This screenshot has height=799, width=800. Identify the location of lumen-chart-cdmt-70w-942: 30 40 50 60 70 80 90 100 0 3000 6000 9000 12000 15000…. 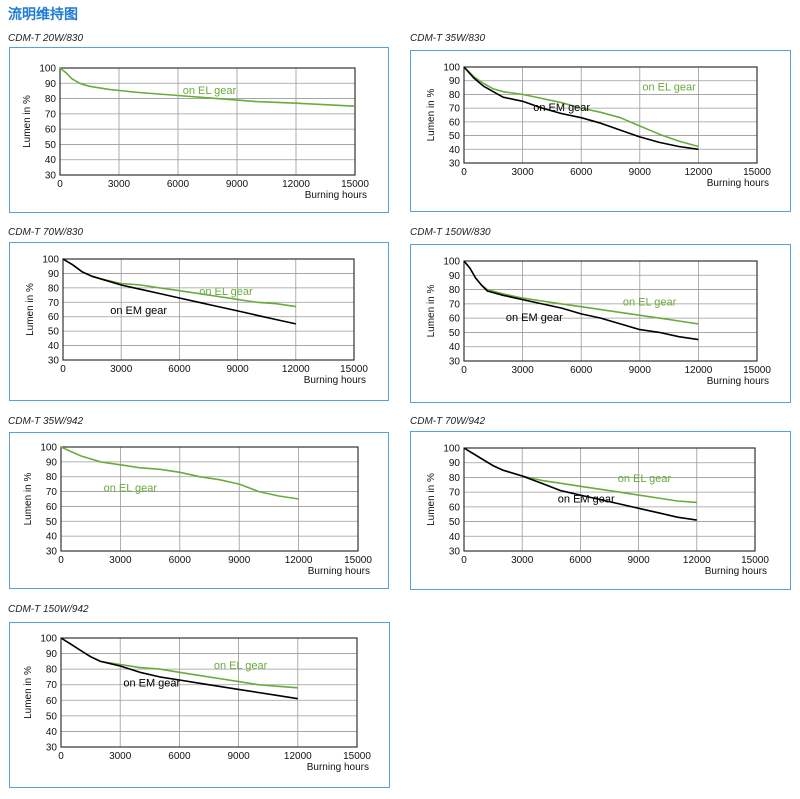
(600, 510).